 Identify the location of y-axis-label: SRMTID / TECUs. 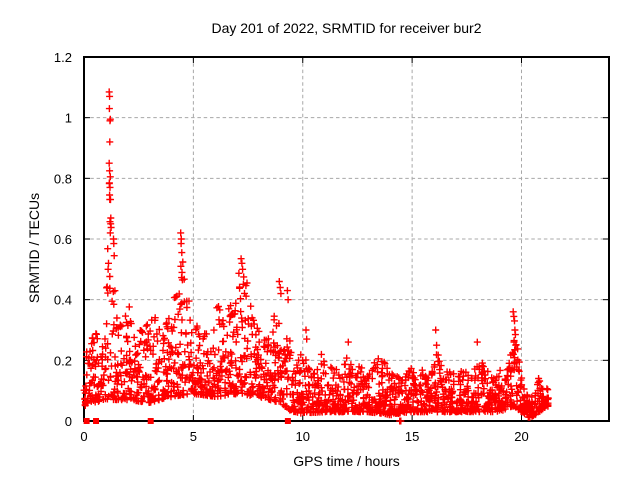
(34, 248).